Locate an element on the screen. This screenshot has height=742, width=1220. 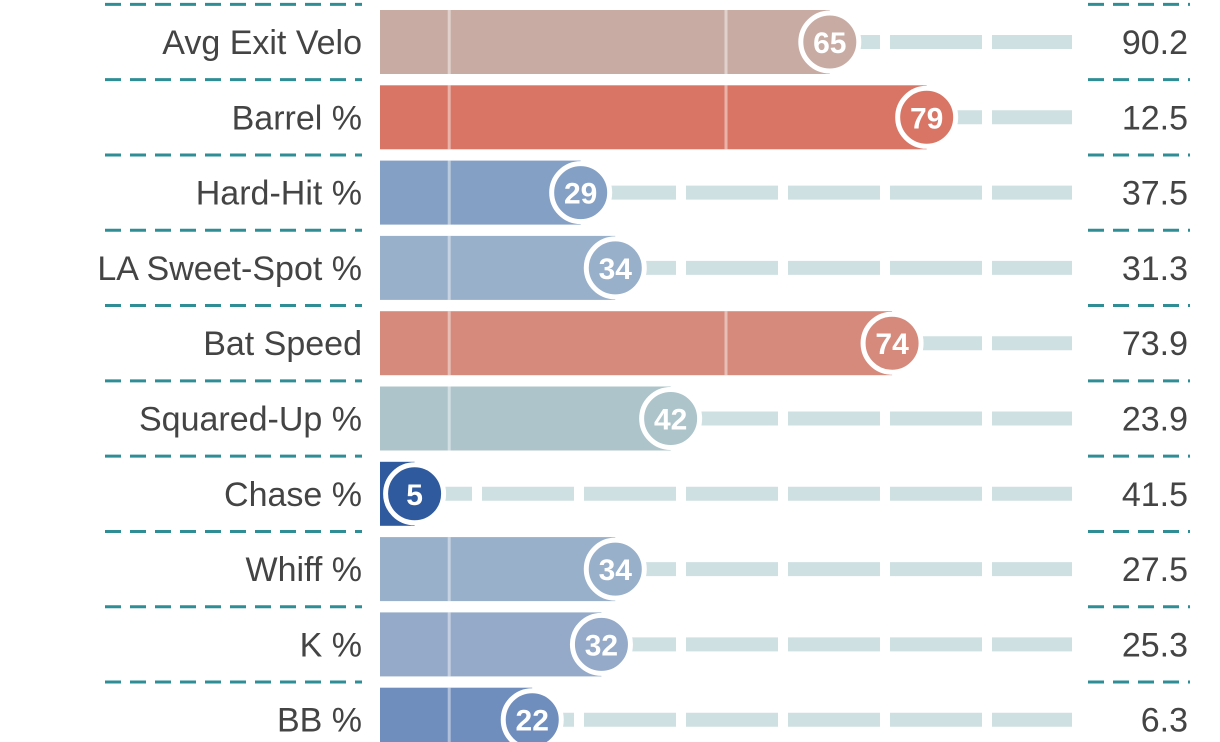
metric-label: Squared-Up % is located at coordinates (250, 420).